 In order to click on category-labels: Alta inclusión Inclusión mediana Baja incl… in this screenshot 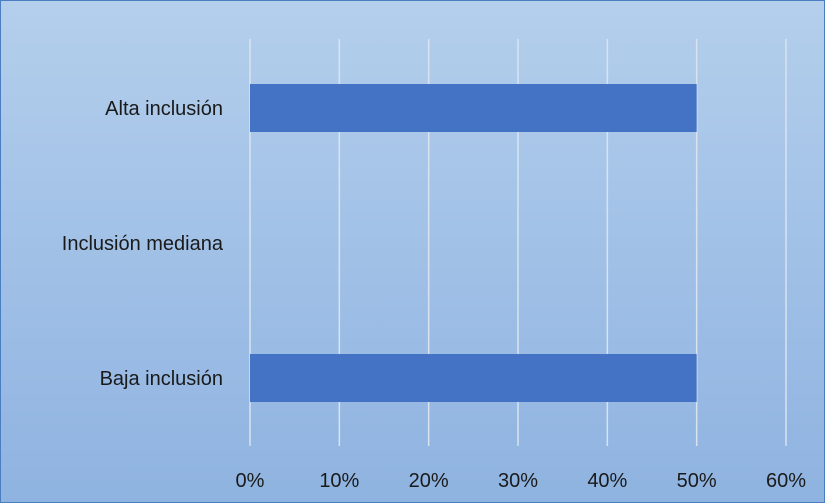, I will do `click(143, 244)`.